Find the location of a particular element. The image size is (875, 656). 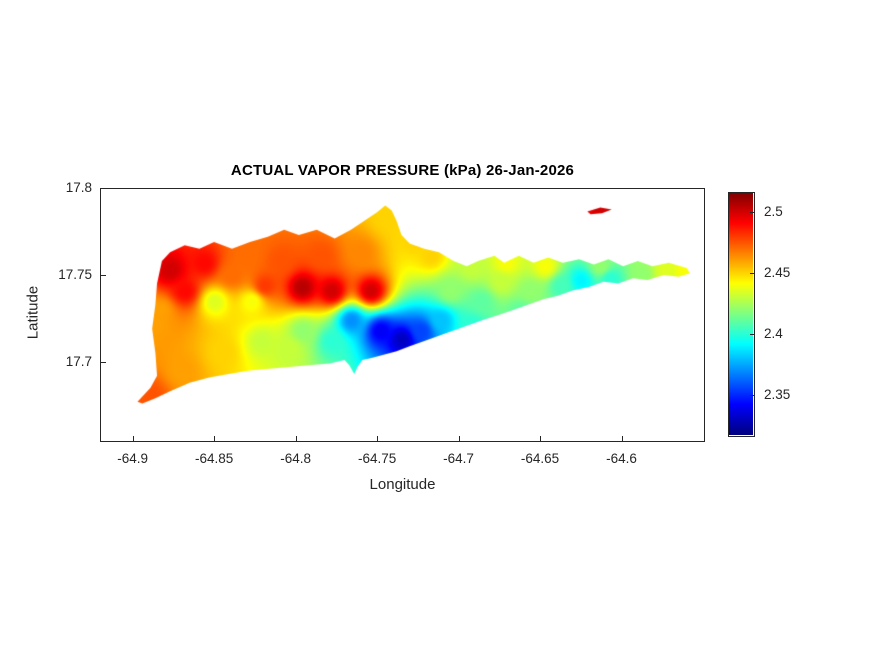

x-tick-label: -64.65 is located at coordinates (540, 458).